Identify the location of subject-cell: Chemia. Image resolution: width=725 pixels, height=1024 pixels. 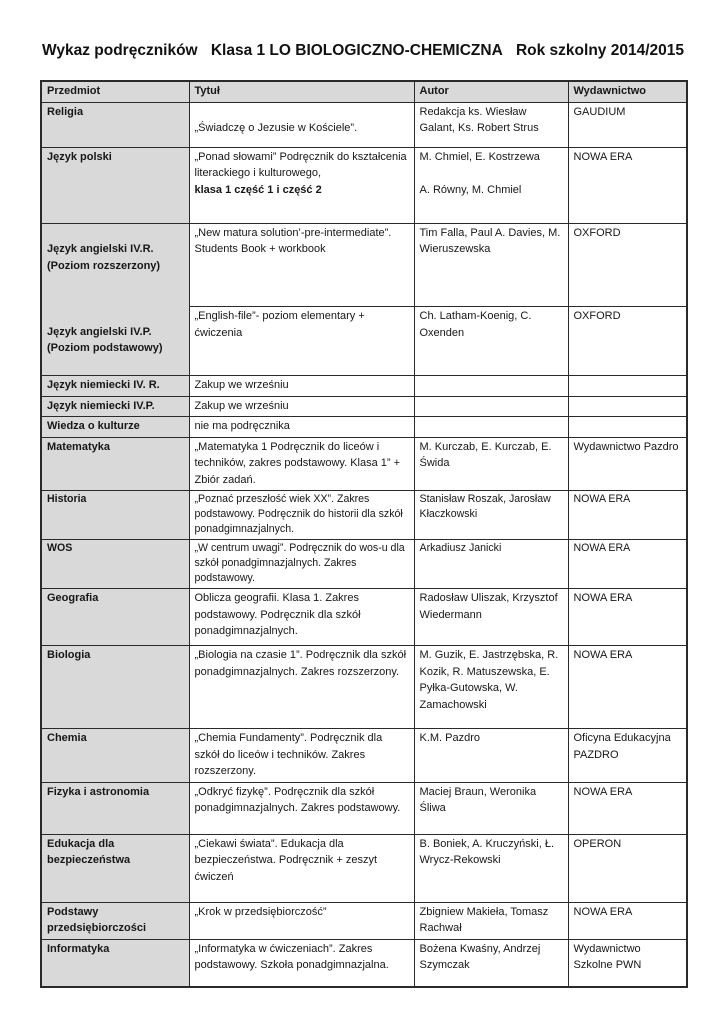
(115, 755).